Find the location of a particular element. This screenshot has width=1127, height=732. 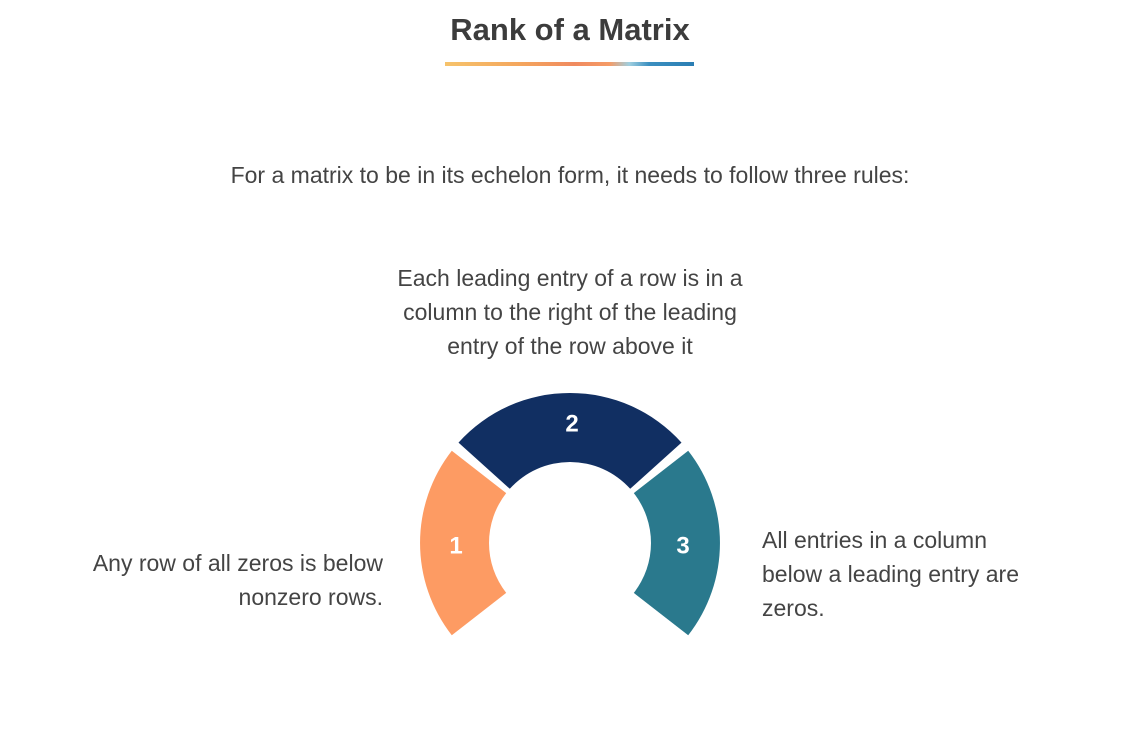

page-title: Rank of a Matrix is located at coordinates (570, 29).